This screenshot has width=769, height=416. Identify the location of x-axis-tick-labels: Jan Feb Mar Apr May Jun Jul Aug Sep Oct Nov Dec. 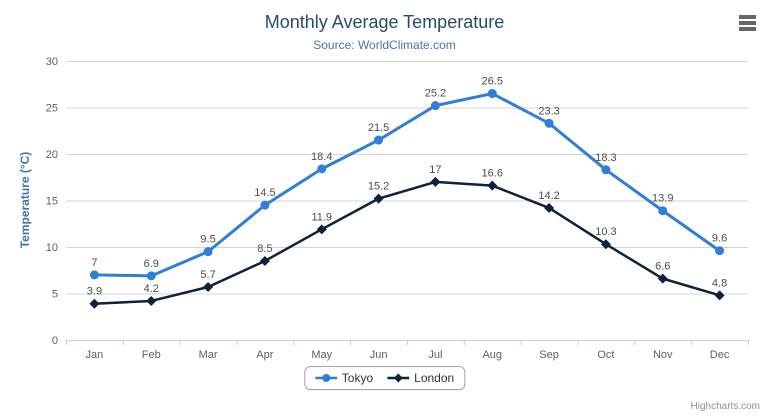
(408, 355).